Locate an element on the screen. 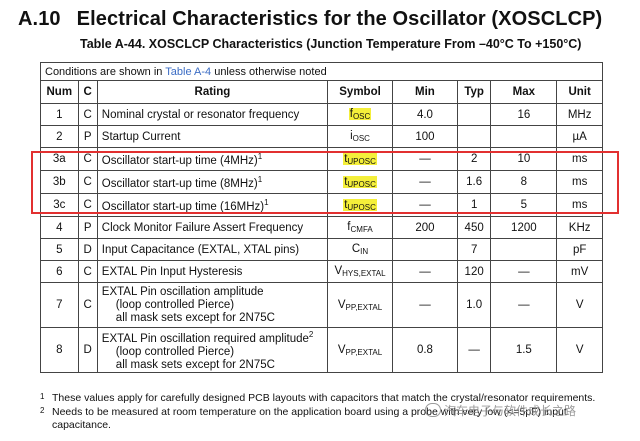 This screenshot has width=640, height=441. cell-num: 7 is located at coordinates (59, 305).